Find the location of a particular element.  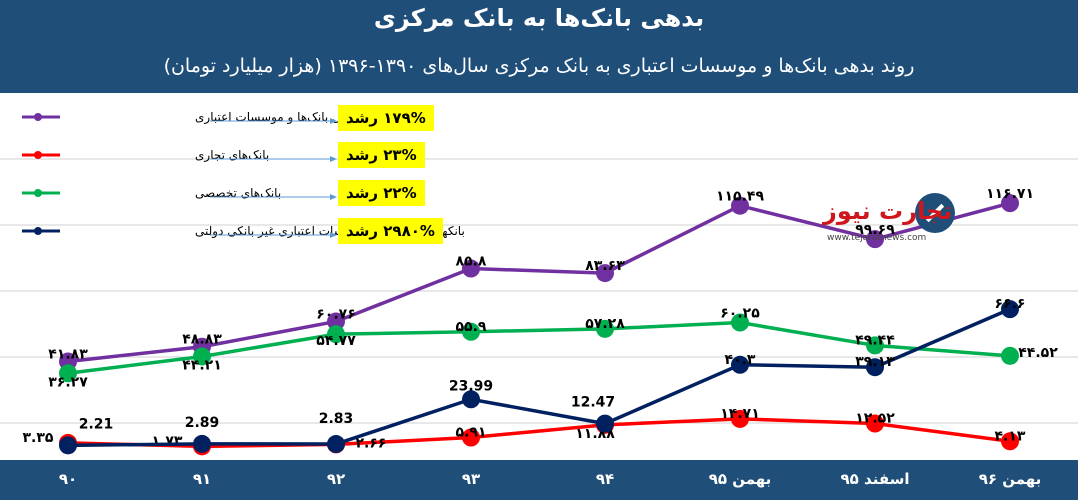

growth-badge-total: ۱۷۹% رشد is located at coordinates (386, 118).